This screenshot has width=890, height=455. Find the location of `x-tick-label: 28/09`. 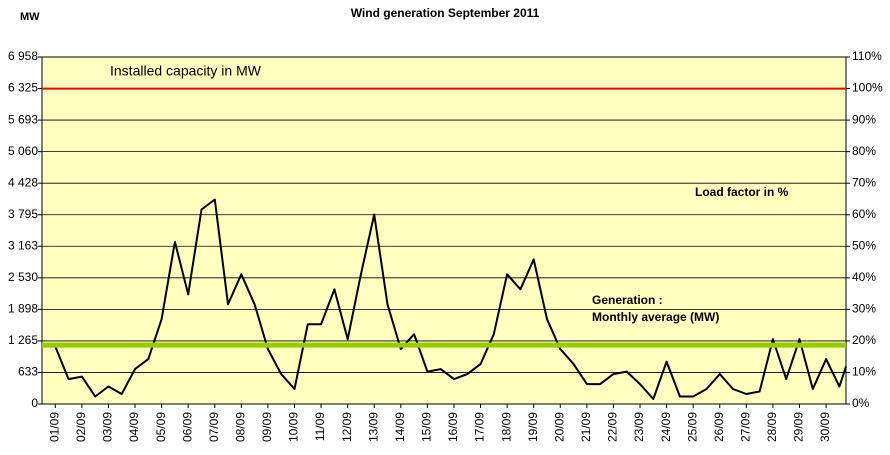

x-tick-label: 28/09 is located at coordinates (772, 427).